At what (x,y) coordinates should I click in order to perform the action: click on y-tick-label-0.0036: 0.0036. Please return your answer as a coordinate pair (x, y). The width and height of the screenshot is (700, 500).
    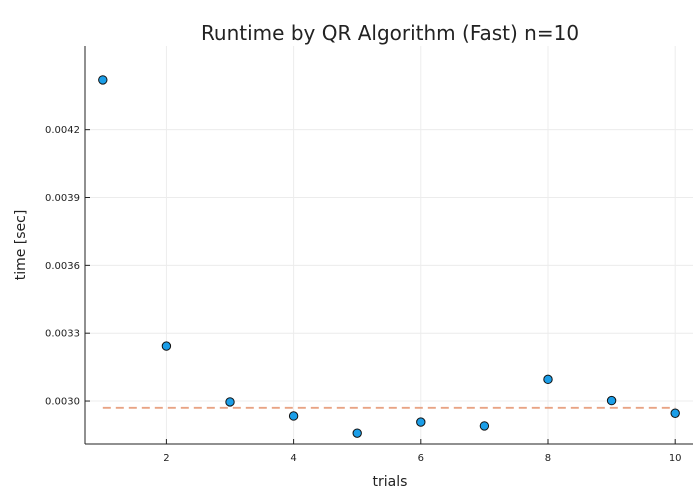
    Looking at the image, I should click on (62, 266).